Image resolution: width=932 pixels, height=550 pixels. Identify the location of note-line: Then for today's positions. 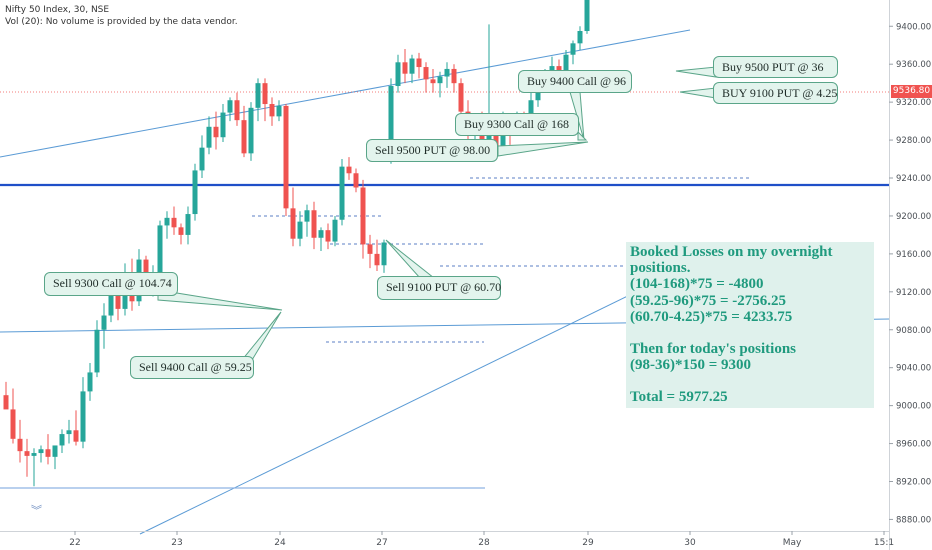
(713, 349).